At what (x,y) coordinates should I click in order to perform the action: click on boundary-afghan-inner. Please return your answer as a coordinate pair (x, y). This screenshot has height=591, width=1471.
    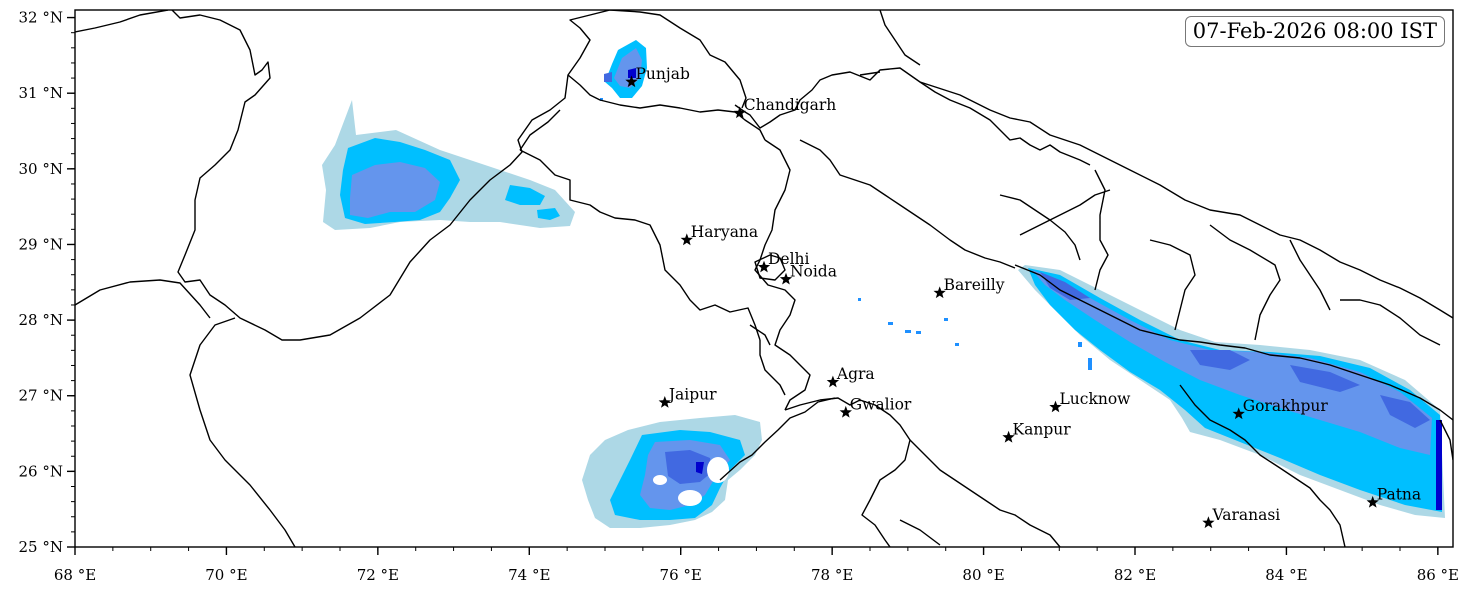
    Looking at the image, I should click on (242, 432).